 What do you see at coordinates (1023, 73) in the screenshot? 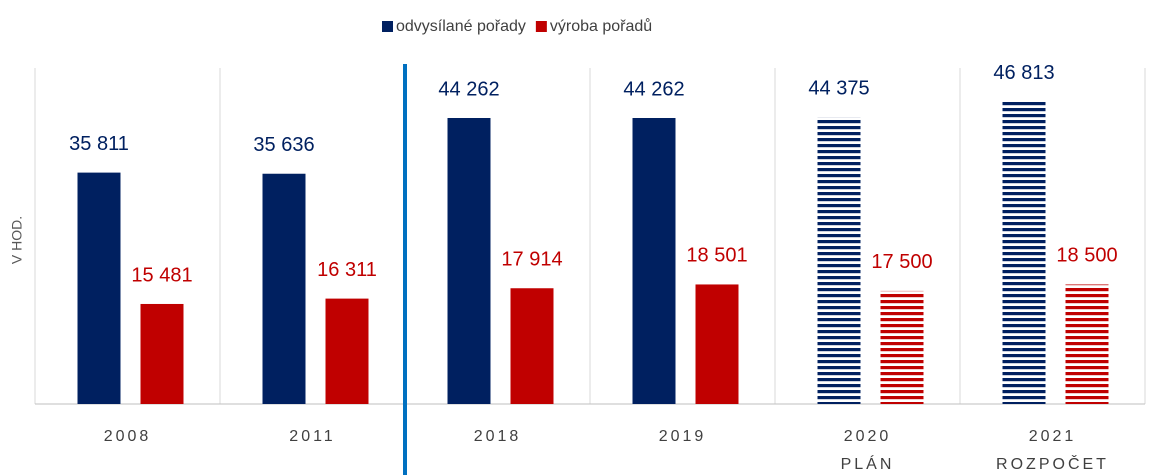
I see `value-label: 46 813` at bounding box center [1023, 73].